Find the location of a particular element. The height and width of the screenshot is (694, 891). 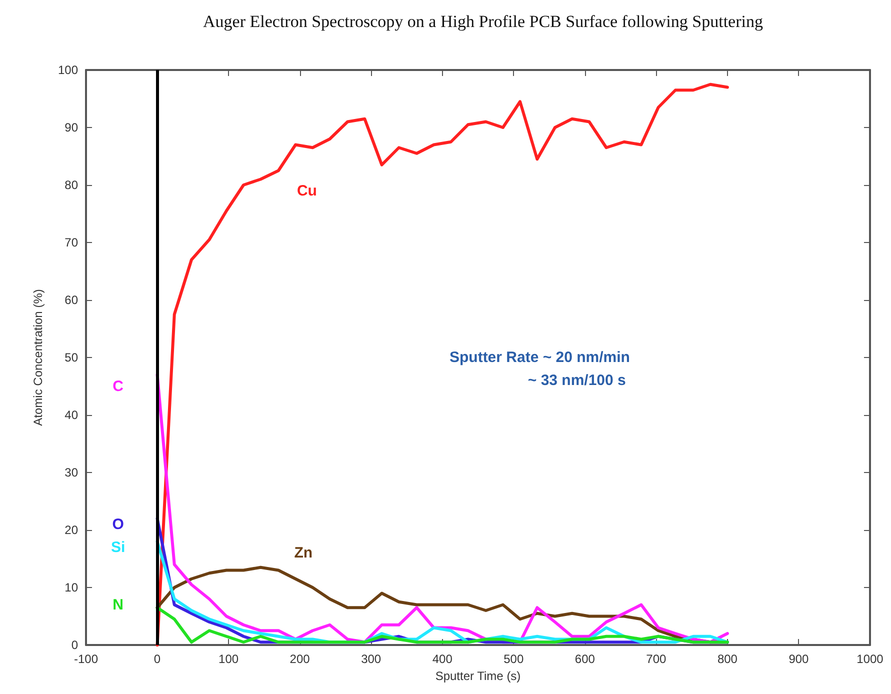

text: Si is located at coordinates (118, 547).